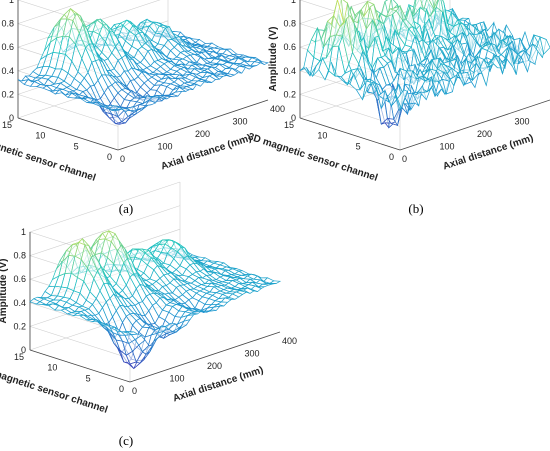  I want to click on panel-caption: (b), so click(415, 208).